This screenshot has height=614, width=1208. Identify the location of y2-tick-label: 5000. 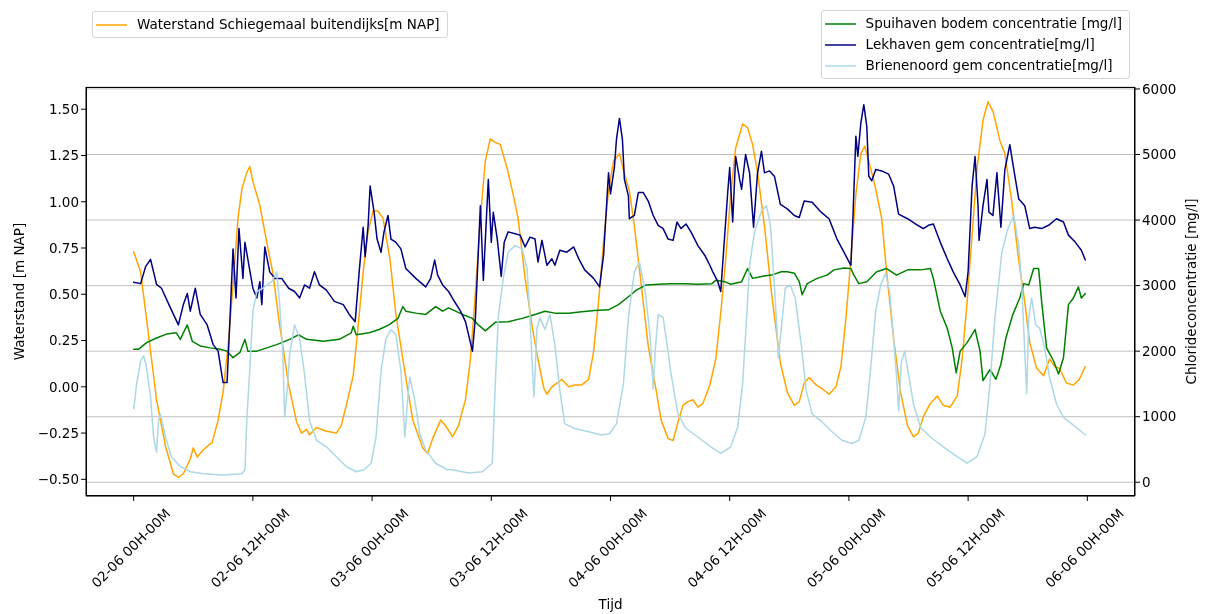
(1159, 154).